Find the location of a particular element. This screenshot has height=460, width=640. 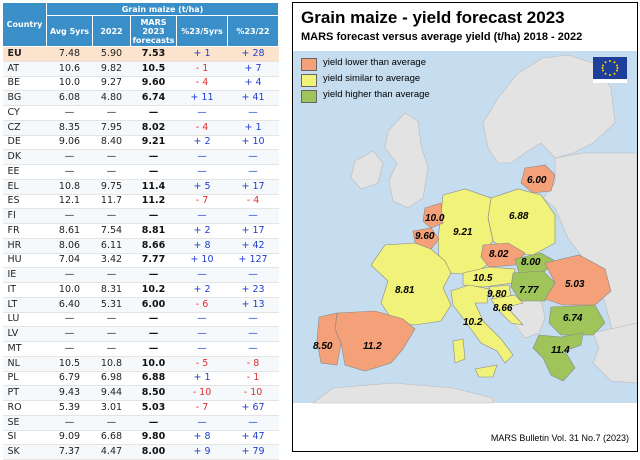

country-cell: IT is located at coordinates (24, 290).